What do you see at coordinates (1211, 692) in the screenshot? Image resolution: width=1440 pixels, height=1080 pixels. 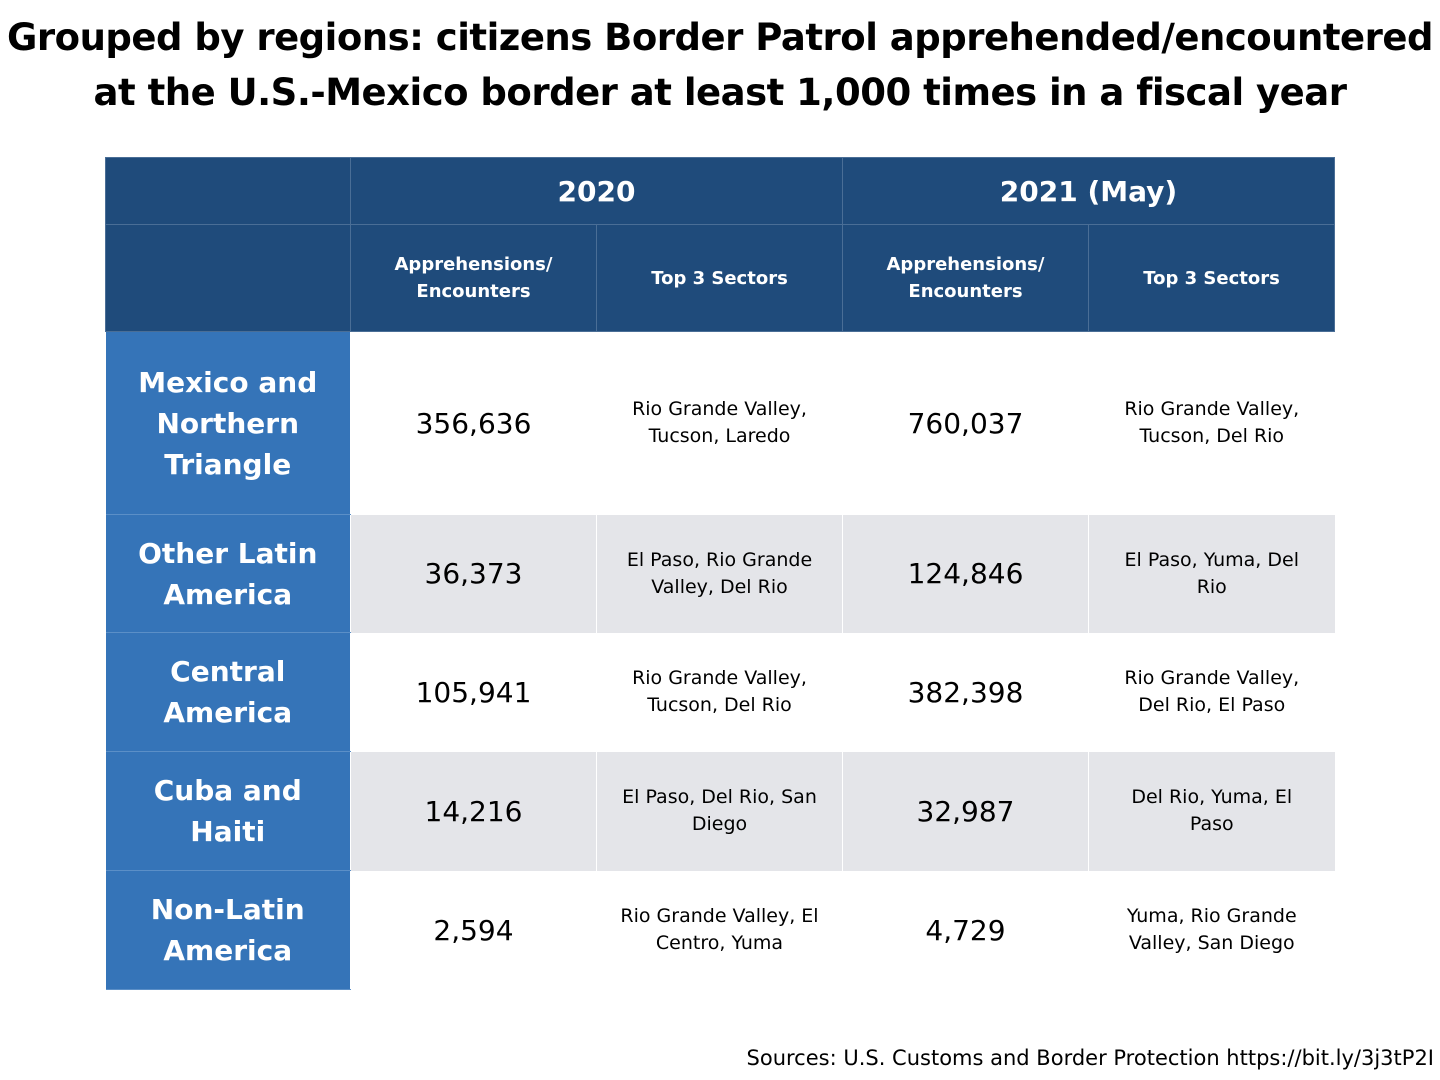 I see `sectors-2021: Rio Grande Valley, Del Rio, El Paso` at bounding box center [1211, 692].